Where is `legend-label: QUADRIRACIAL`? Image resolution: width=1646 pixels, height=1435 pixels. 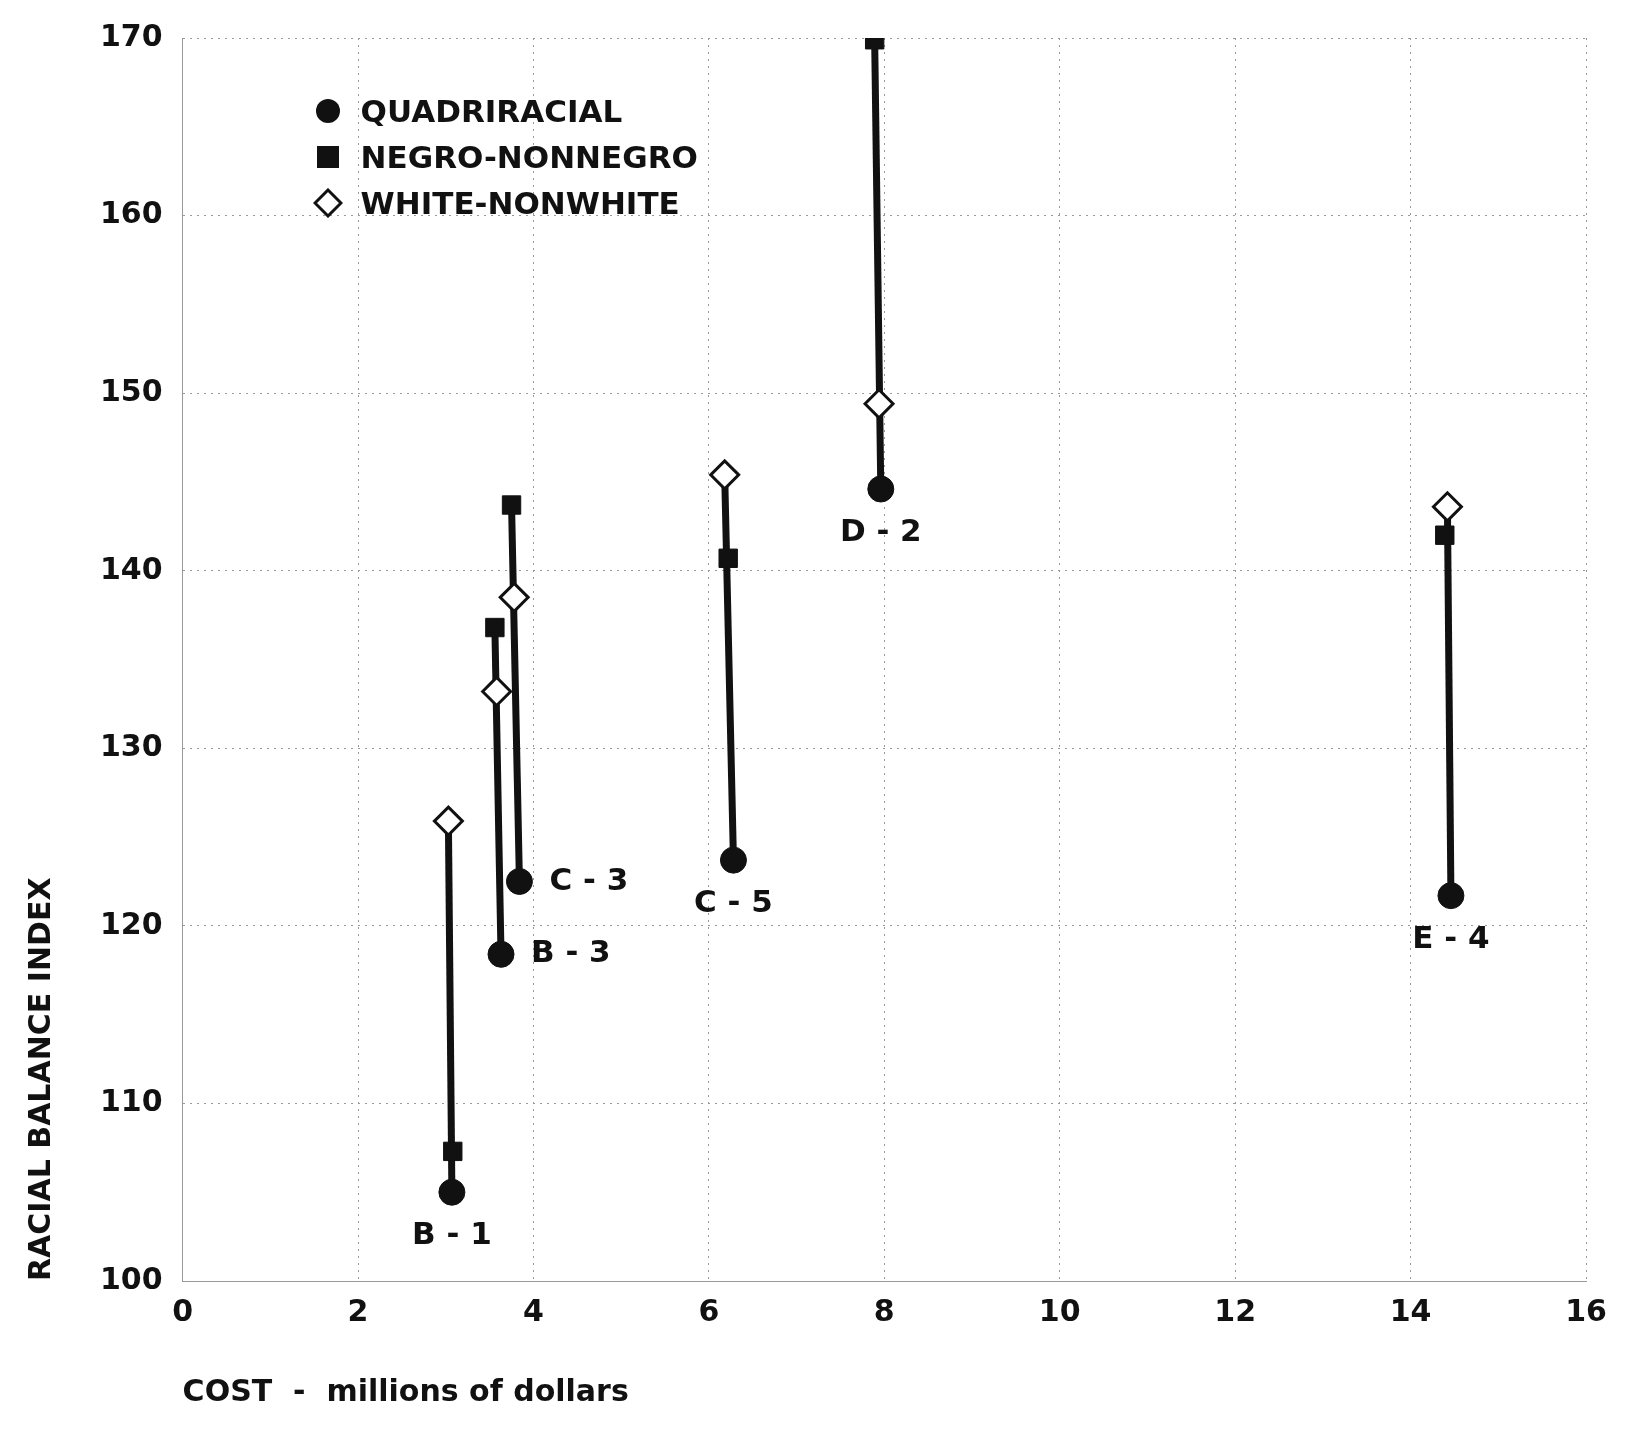
legend-label: QUADRIRACIAL is located at coordinates (491, 111).